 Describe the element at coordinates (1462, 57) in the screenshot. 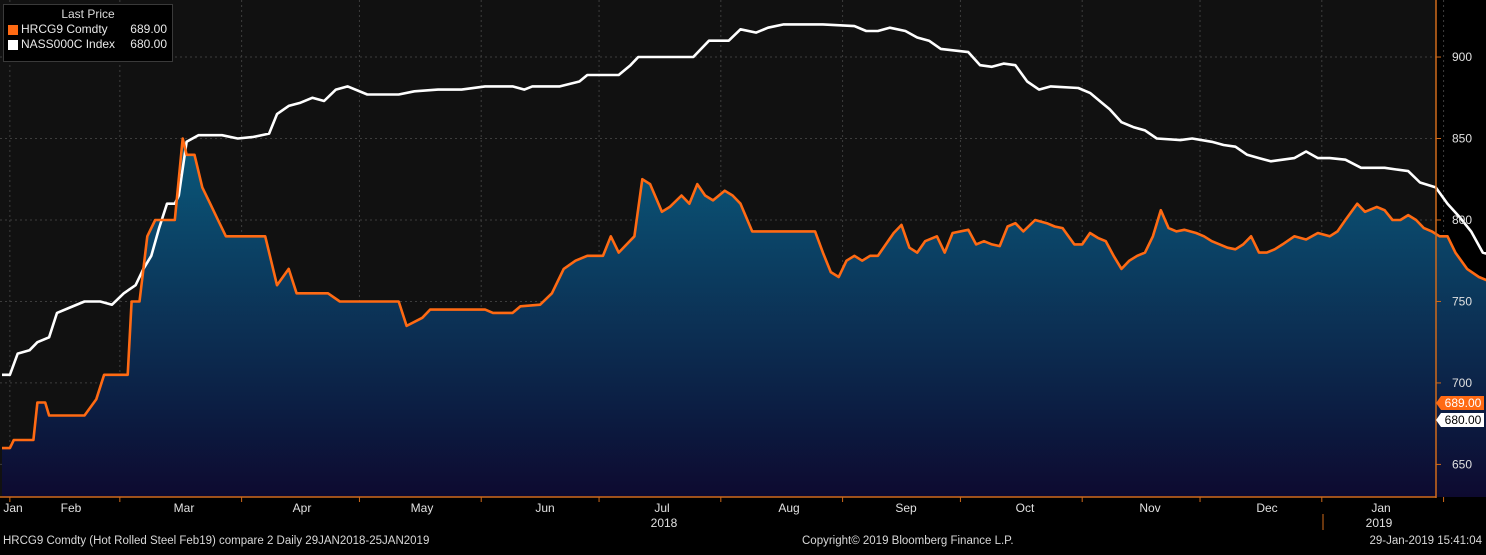

I see `y-tick-label: 900` at that location.